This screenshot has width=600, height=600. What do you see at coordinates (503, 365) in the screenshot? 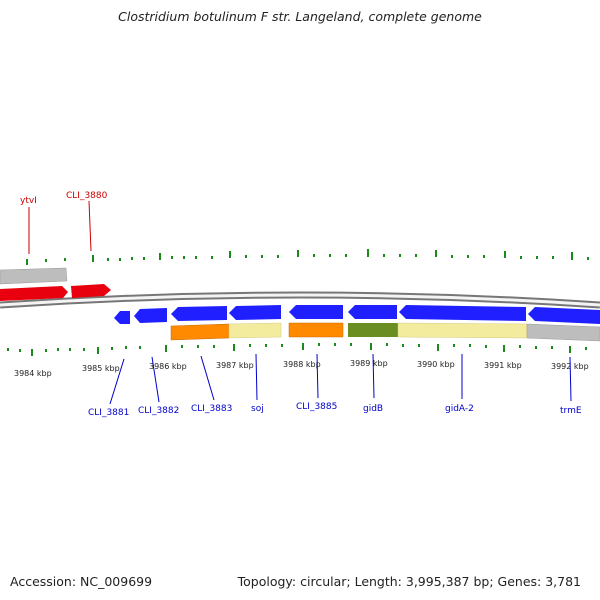
I see `scale-label: 3991 kbp` at bounding box center [503, 365].